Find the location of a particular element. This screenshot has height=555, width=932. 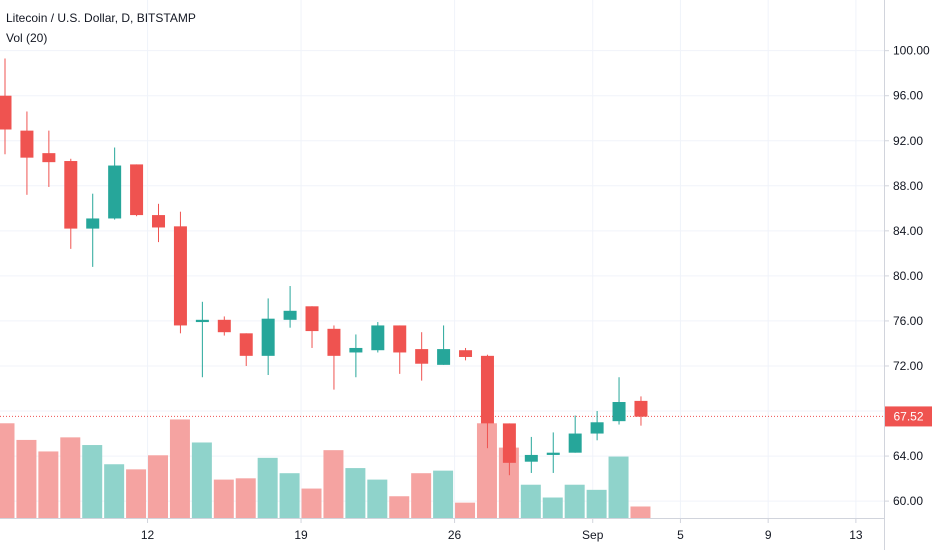

last-price-label: 67.52 is located at coordinates (908, 416).